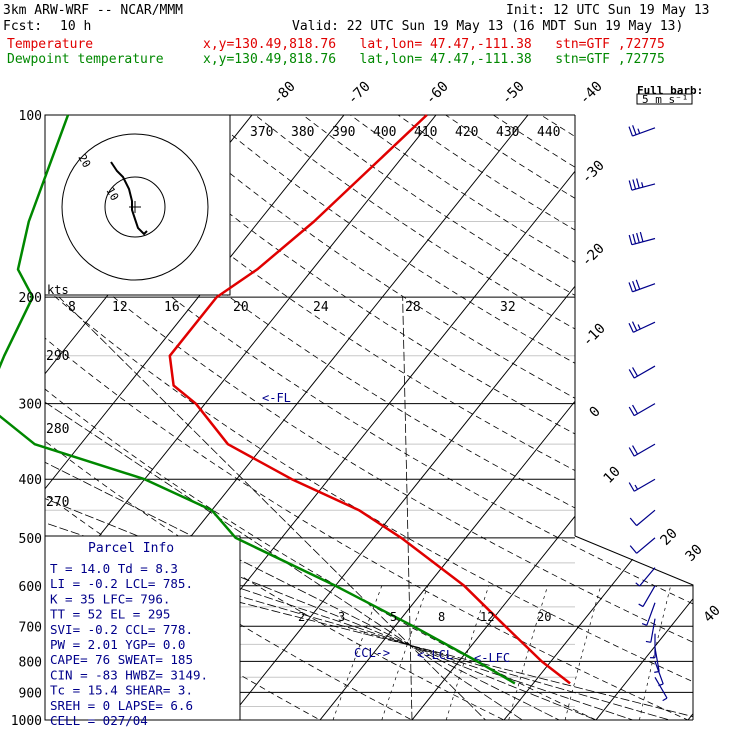  I want to click on theta-label-280: 280, so click(57, 429).